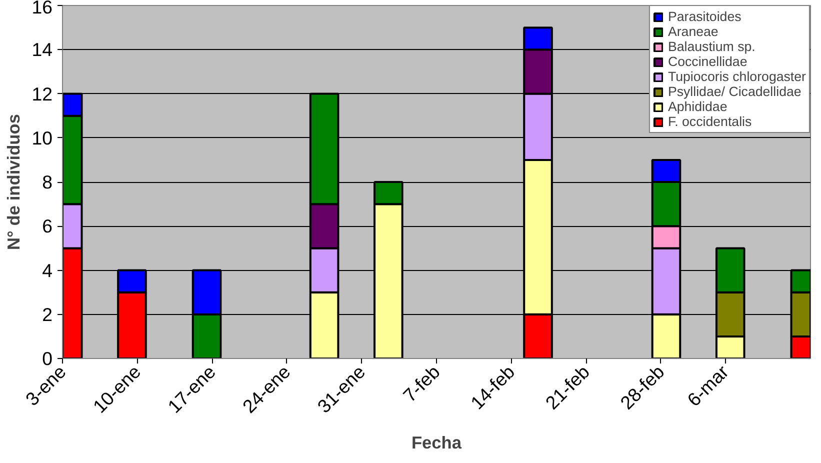 The height and width of the screenshot is (463, 821). I want to click on y-tick-label: 2, so click(47, 314).